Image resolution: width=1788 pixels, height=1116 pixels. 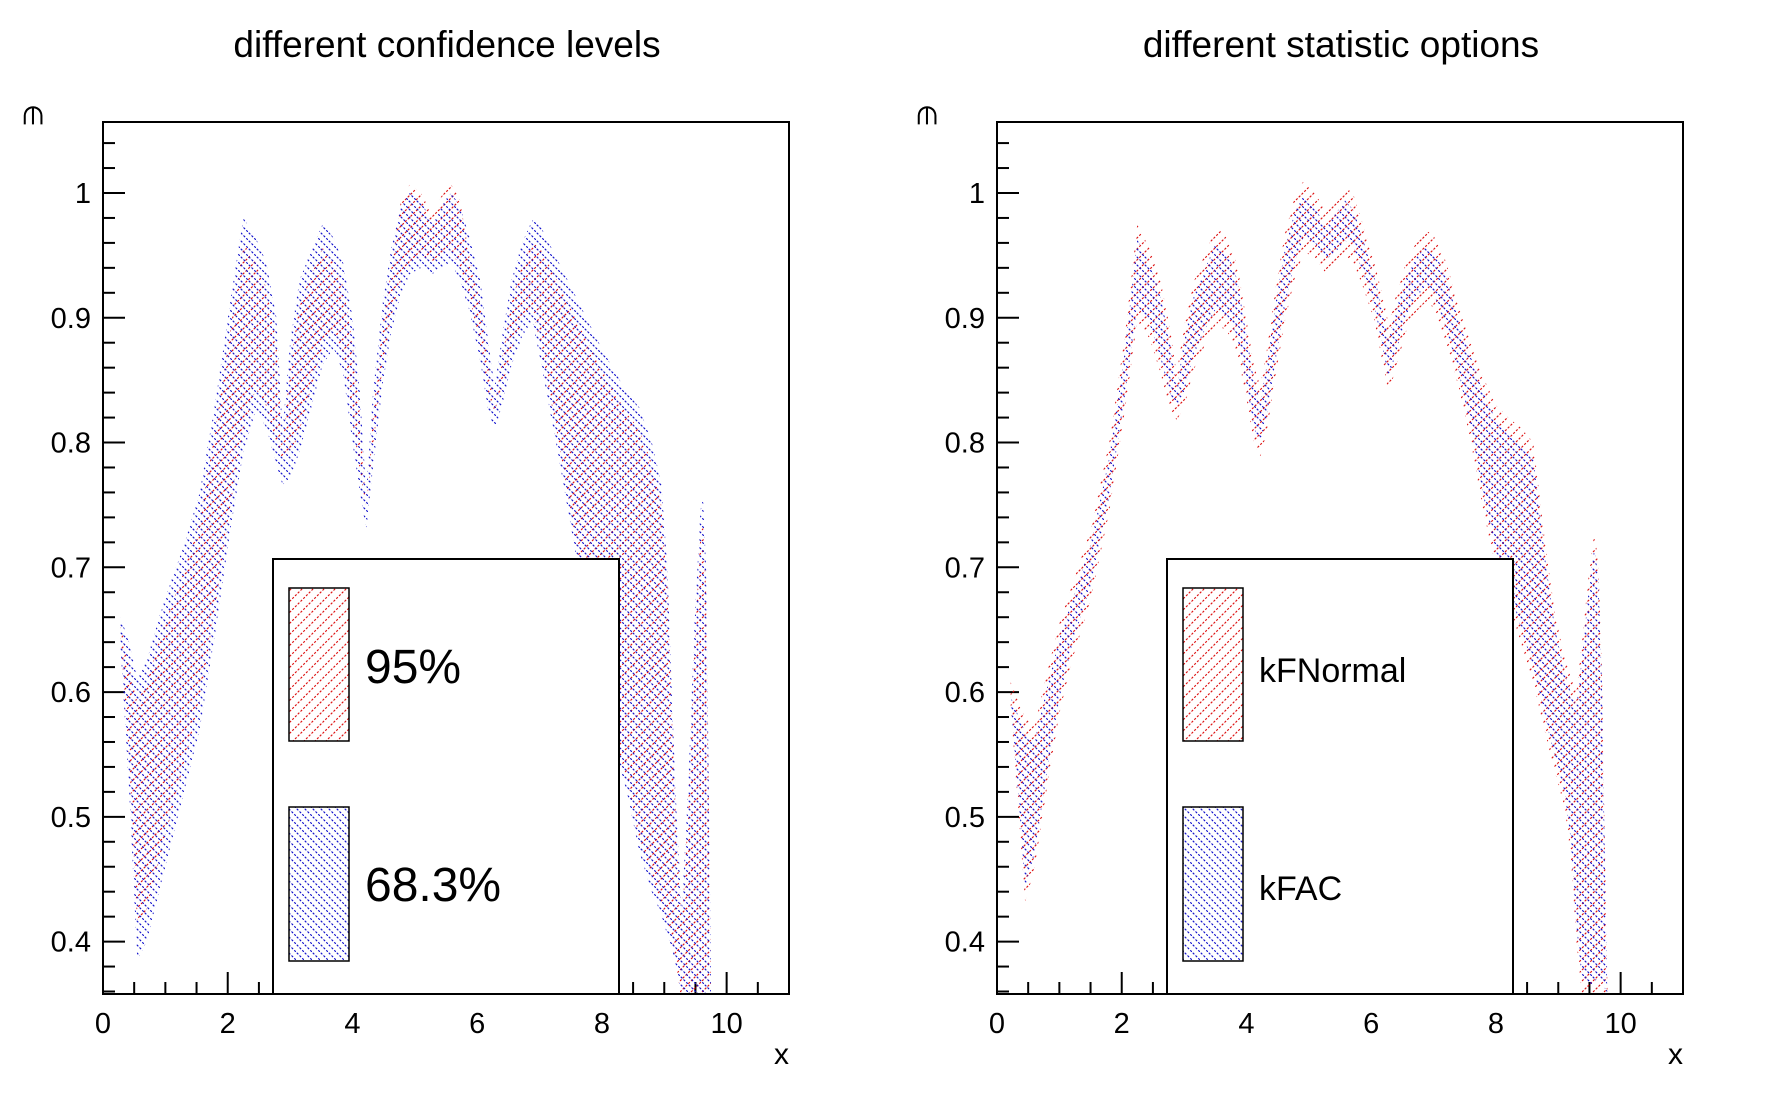 I want to click on legend-label-kfnormal: kFNormal, so click(x=1332, y=671).